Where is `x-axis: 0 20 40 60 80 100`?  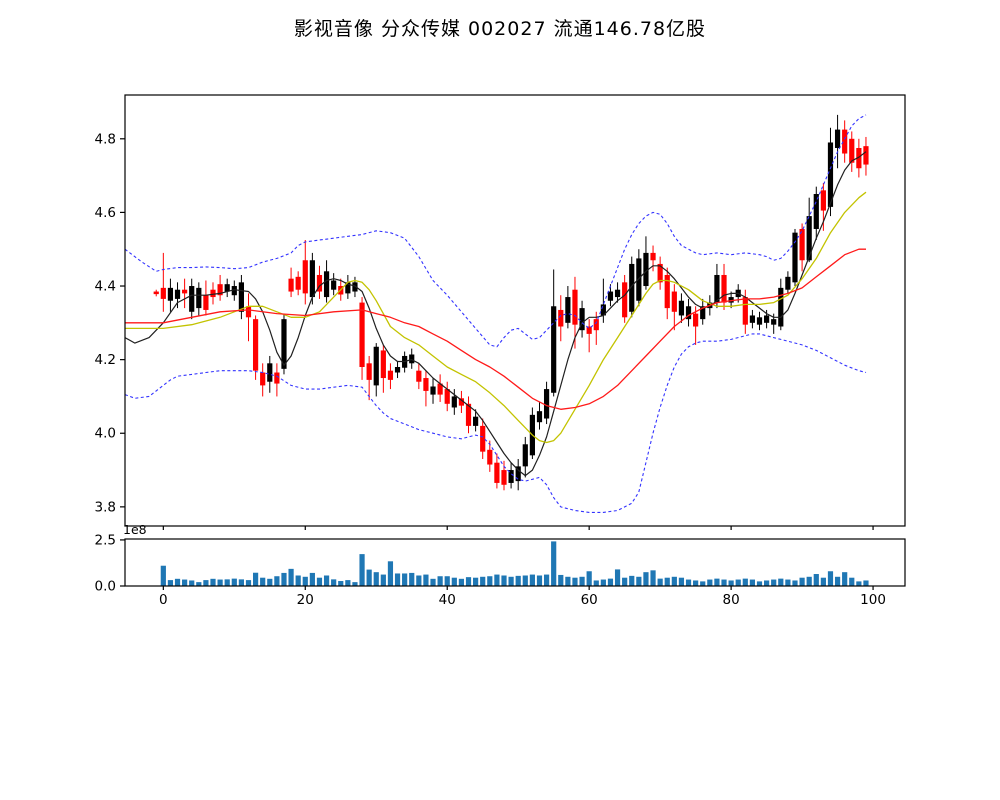
x-axis: 0 20 40 60 80 100 is located at coordinates (522, 567).